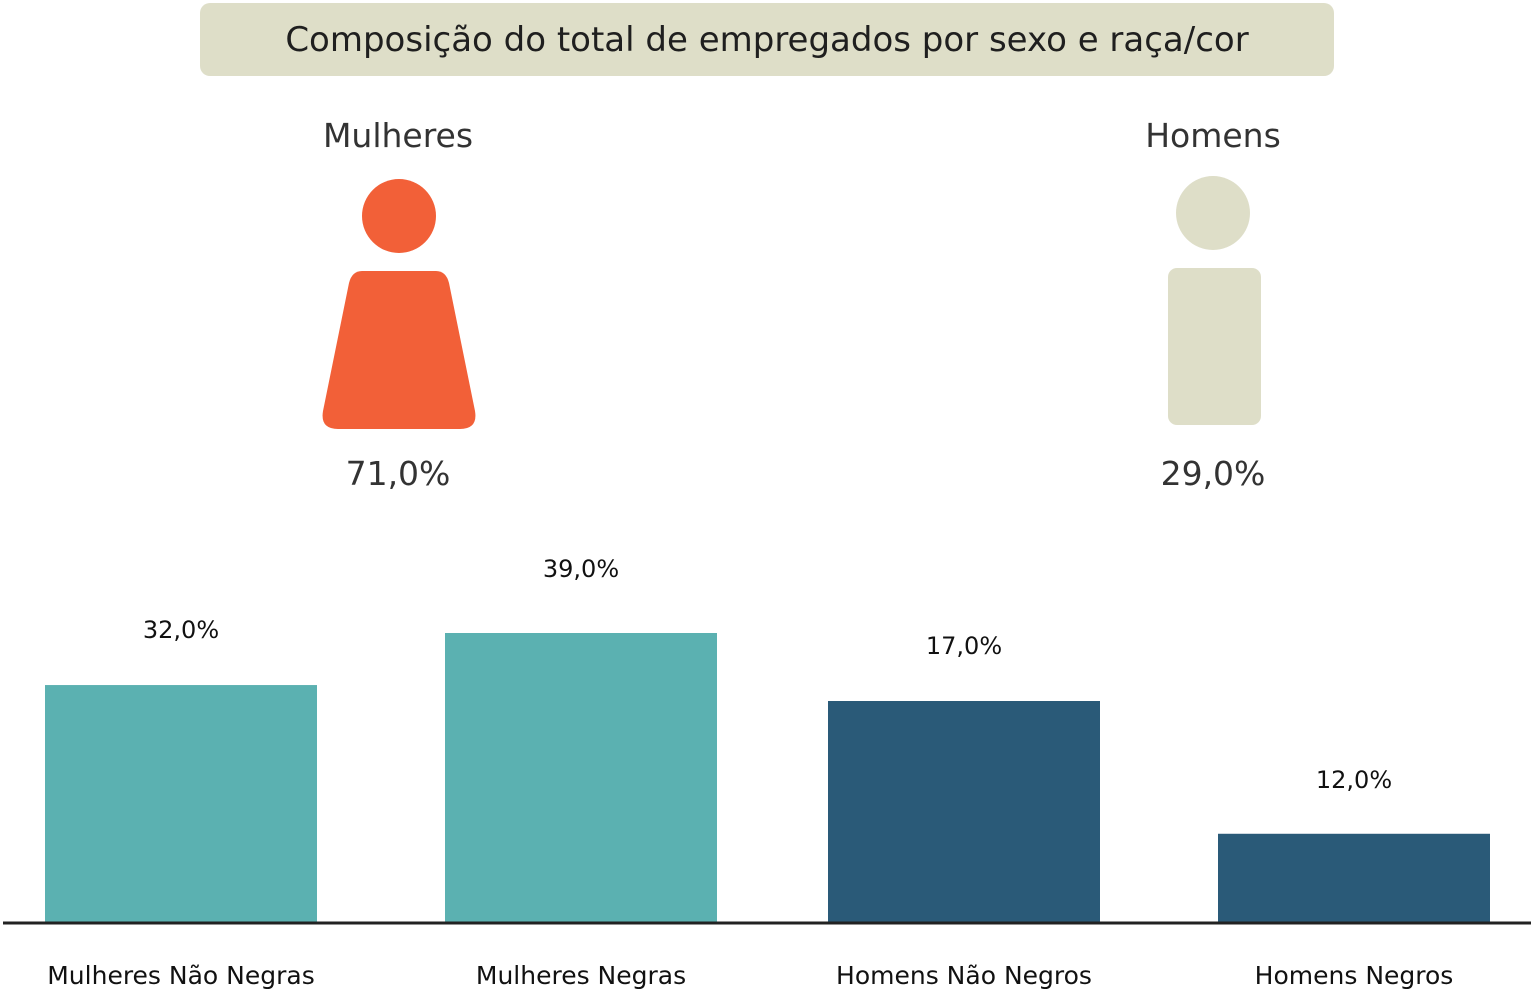 This screenshot has width=1534, height=994. What do you see at coordinates (399, 304) in the screenshot?
I see `woman-icon` at bounding box center [399, 304].